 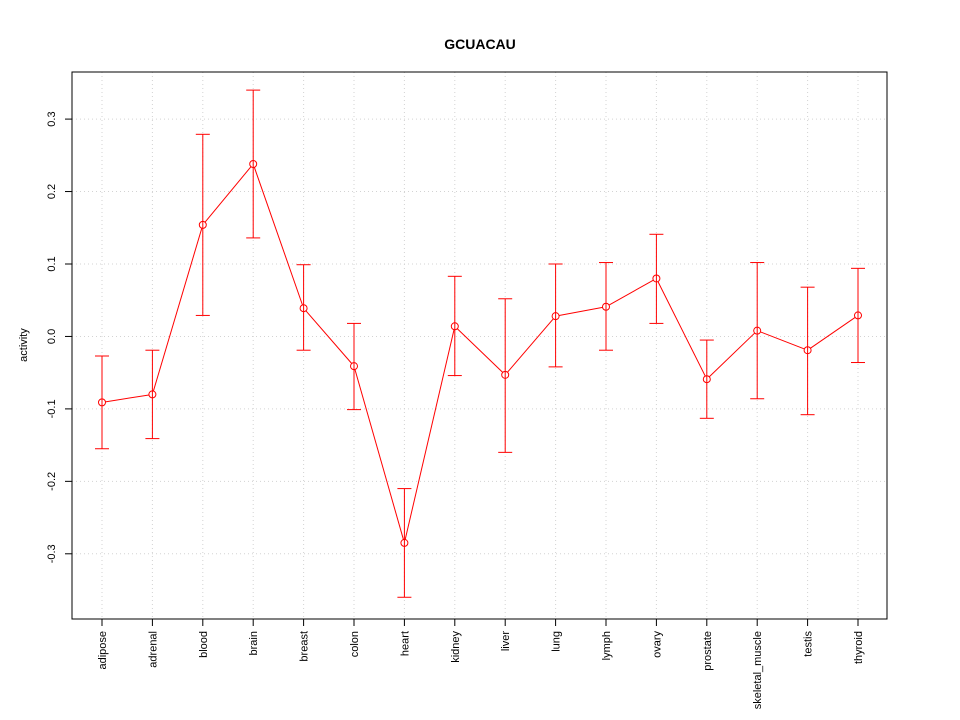 I want to click on x-tick-label: heart, so click(x=405, y=643).